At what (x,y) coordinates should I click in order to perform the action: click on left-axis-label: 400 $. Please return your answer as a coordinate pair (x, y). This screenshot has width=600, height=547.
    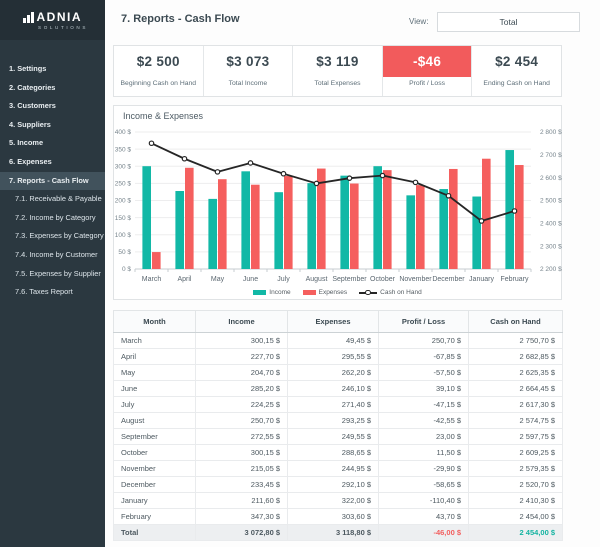
    Looking at the image, I should click on (123, 132).